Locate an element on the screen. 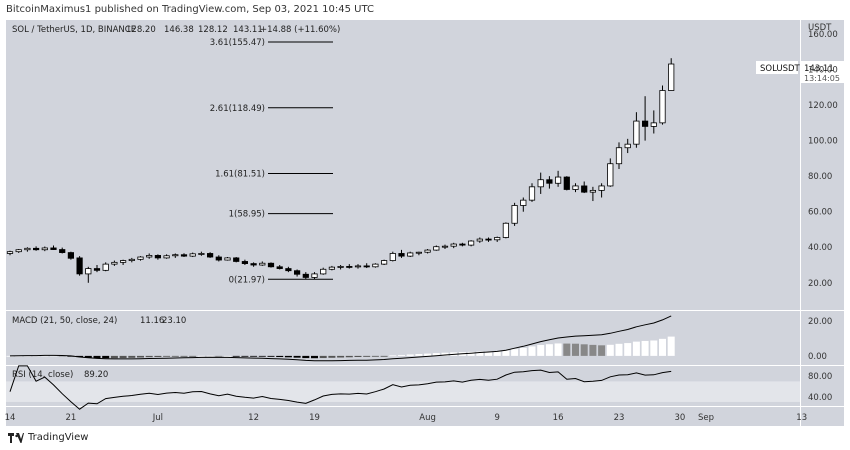 The image size is (850, 450). symbol-tag-label: SOLUSDT is located at coordinates (780, 69).